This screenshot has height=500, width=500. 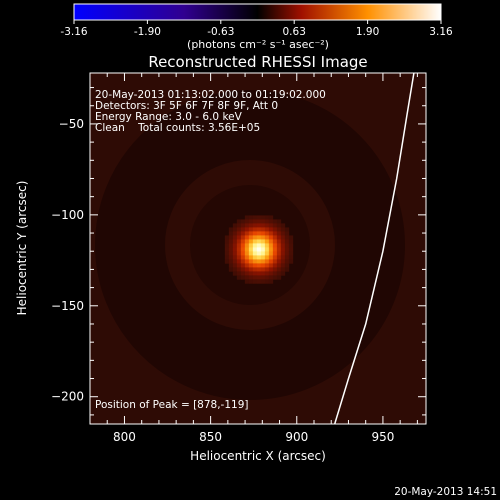 What do you see at coordinates (445, 492) in the screenshot?
I see `timestamp: 20-May-2013 14:51` at bounding box center [445, 492].